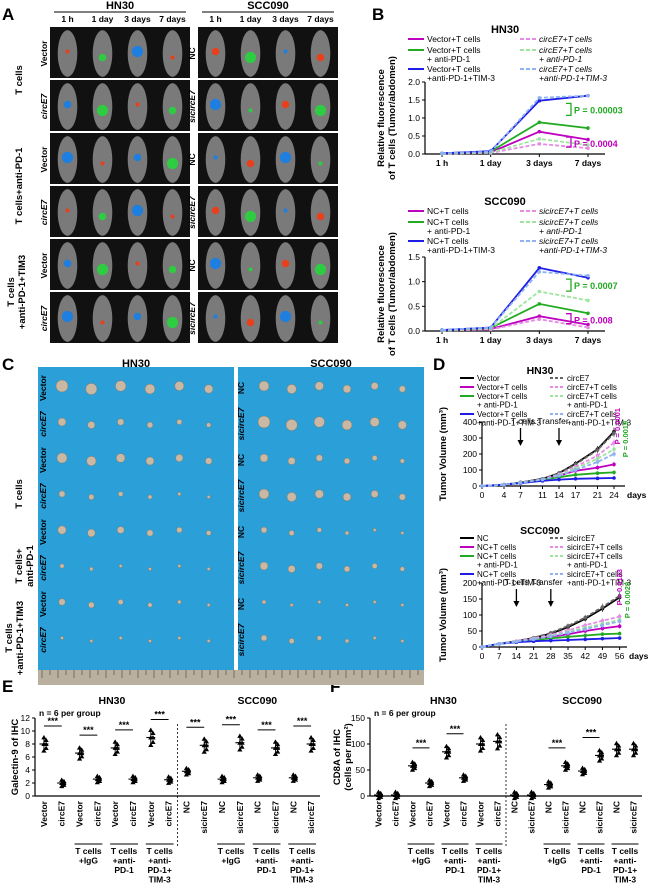 This screenshot has height=895, width=650. What do you see at coordinates (470, 470) in the screenshot?
I see `y-tick-label: 100` at bounding box center [470, 470].